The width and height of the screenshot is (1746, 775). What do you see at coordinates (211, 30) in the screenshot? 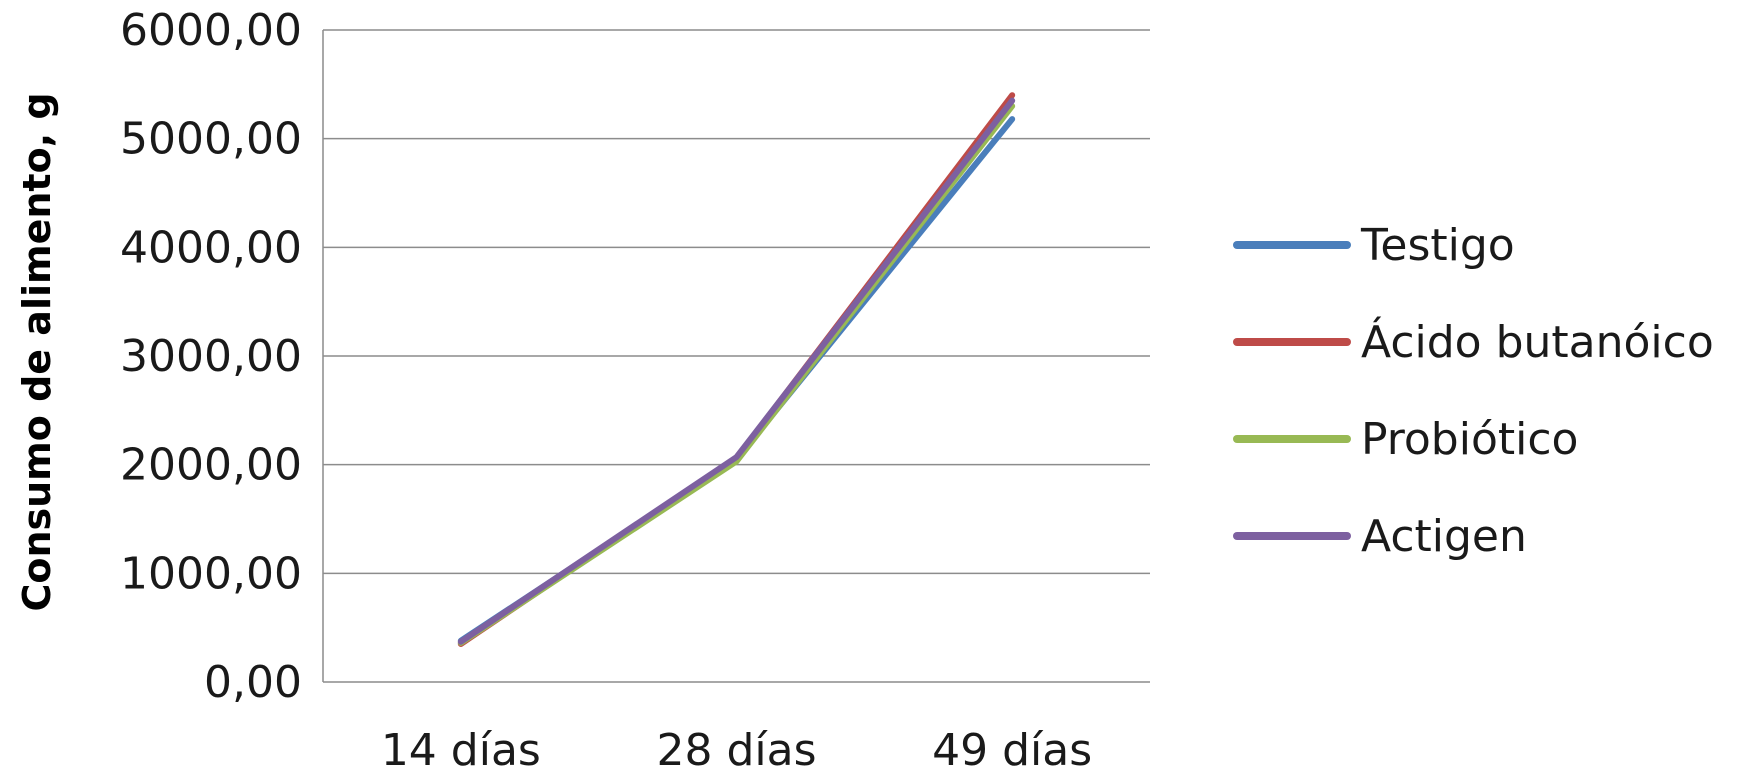
I see `y-tick-label: 6000,00` at bounding box center [211, 30].